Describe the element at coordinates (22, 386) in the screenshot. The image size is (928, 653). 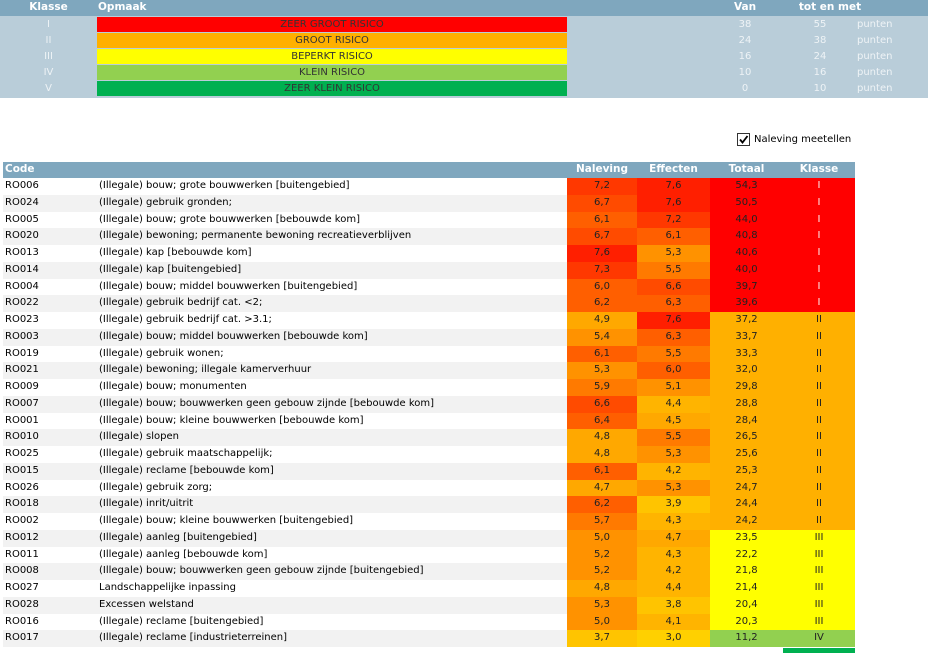
I see `row-code: RO009` at that location.